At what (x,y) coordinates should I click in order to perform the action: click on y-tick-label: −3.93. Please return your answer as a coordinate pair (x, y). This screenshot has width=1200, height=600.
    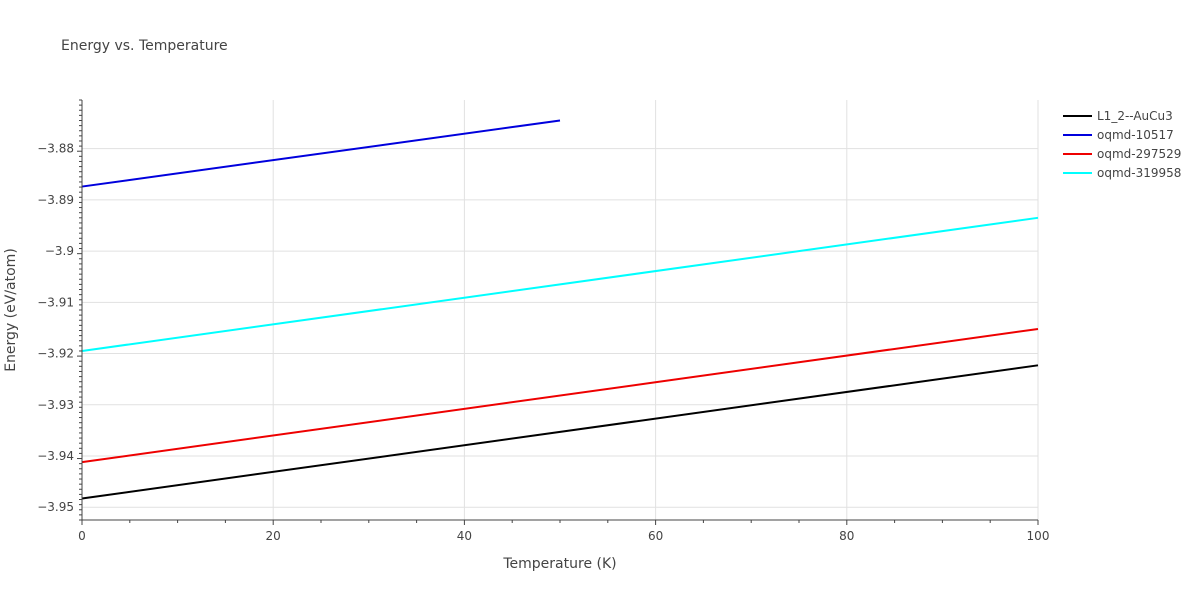
    Looking at the image, I should click on (55, 405).